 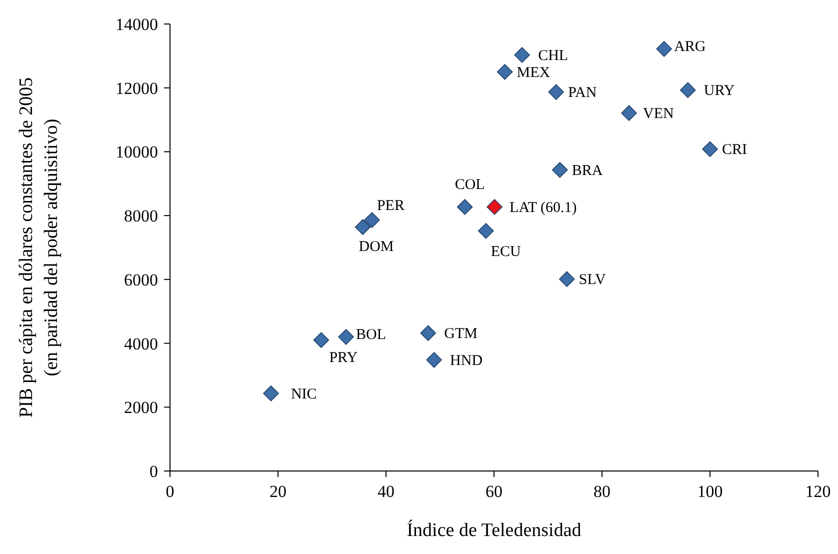 What do you see at coordinates (278, 492) in the screenshot?
I see `x-tick-label: 20` at bounding box center [278, 492].